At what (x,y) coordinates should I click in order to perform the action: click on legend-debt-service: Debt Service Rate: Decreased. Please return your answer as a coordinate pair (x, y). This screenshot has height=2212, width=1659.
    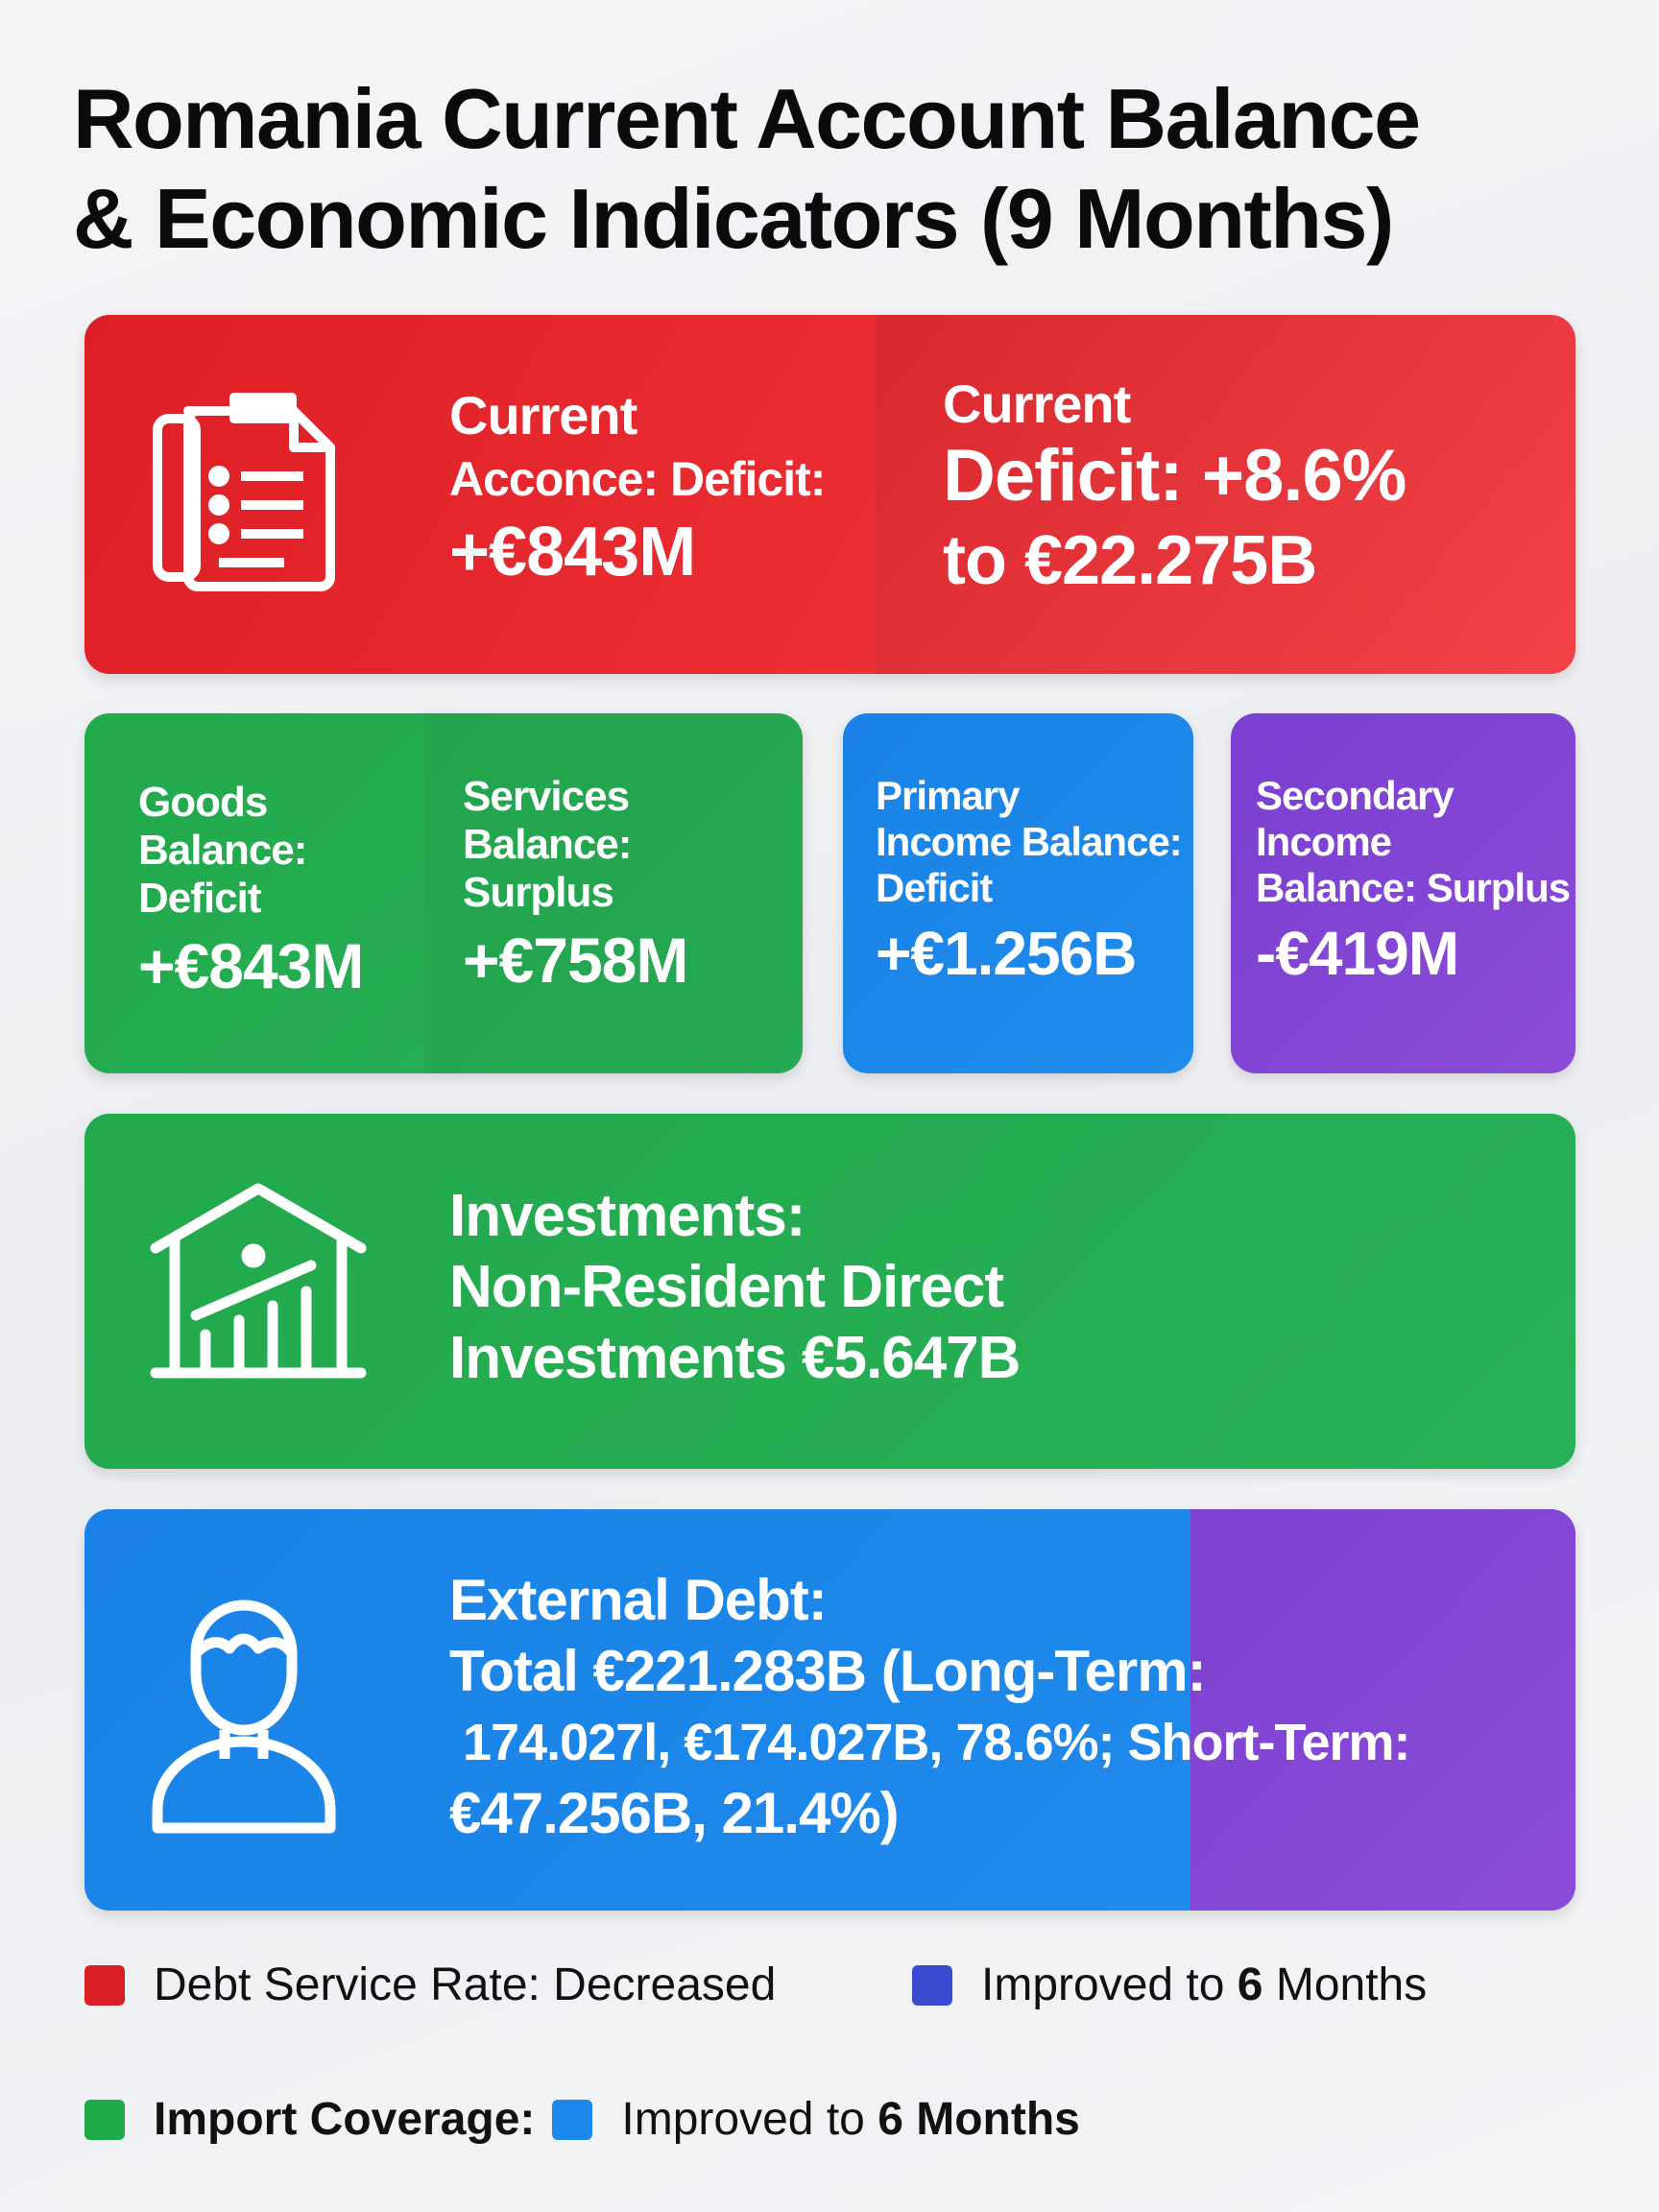
    Looking at the image, I should click on (430, 1985).